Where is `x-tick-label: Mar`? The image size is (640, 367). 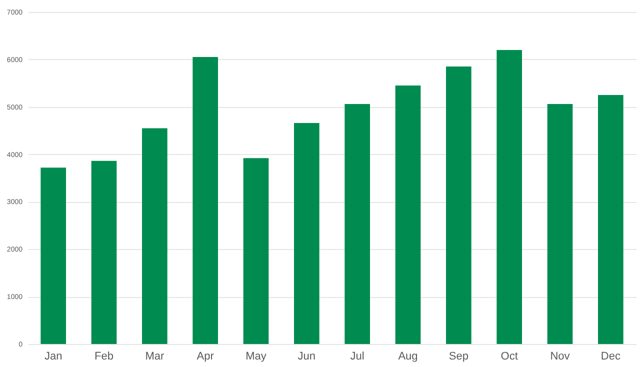 x-tick-label: Mar is located at coordinates (154, 356).